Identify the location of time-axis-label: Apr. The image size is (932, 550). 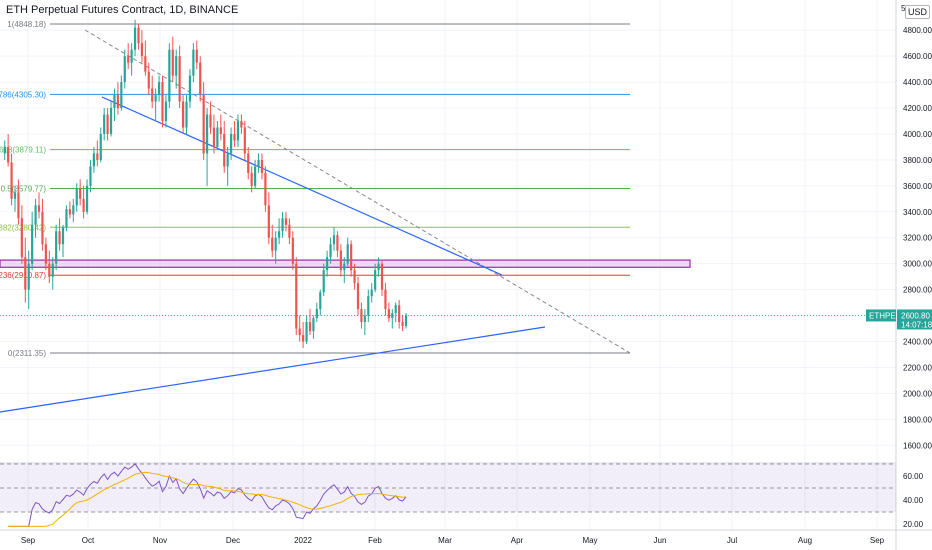
(517, 540).